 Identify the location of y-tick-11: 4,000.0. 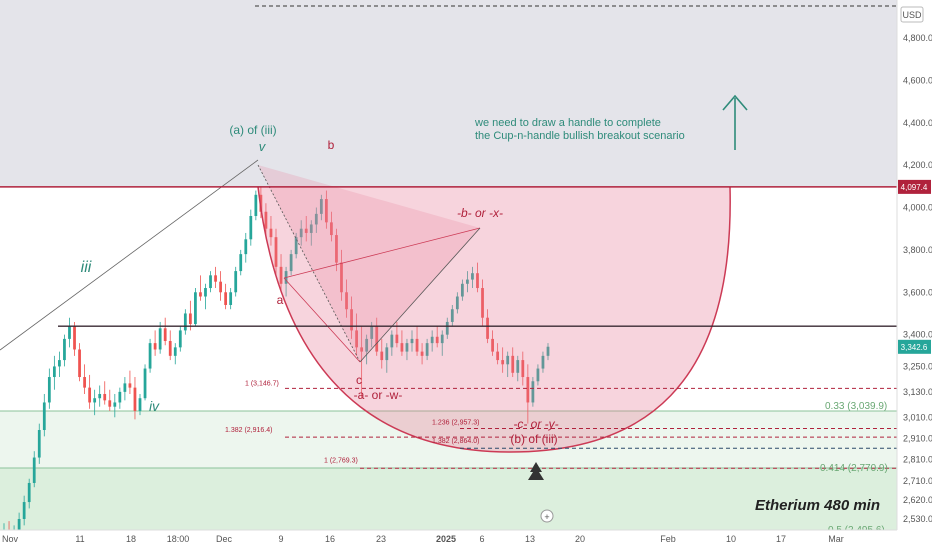
(917, 208).